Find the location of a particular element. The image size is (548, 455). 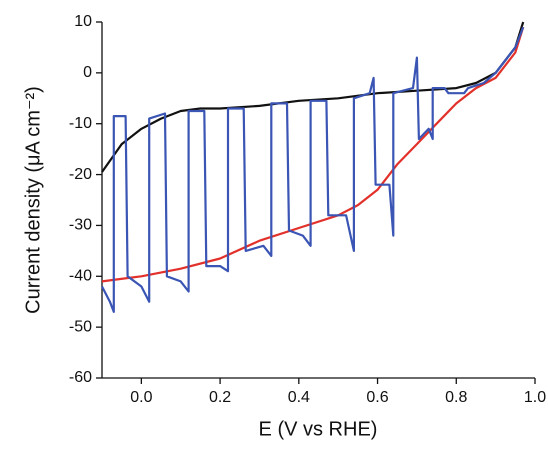

y-tick-label: -30 is located at coordinates (80, 225).